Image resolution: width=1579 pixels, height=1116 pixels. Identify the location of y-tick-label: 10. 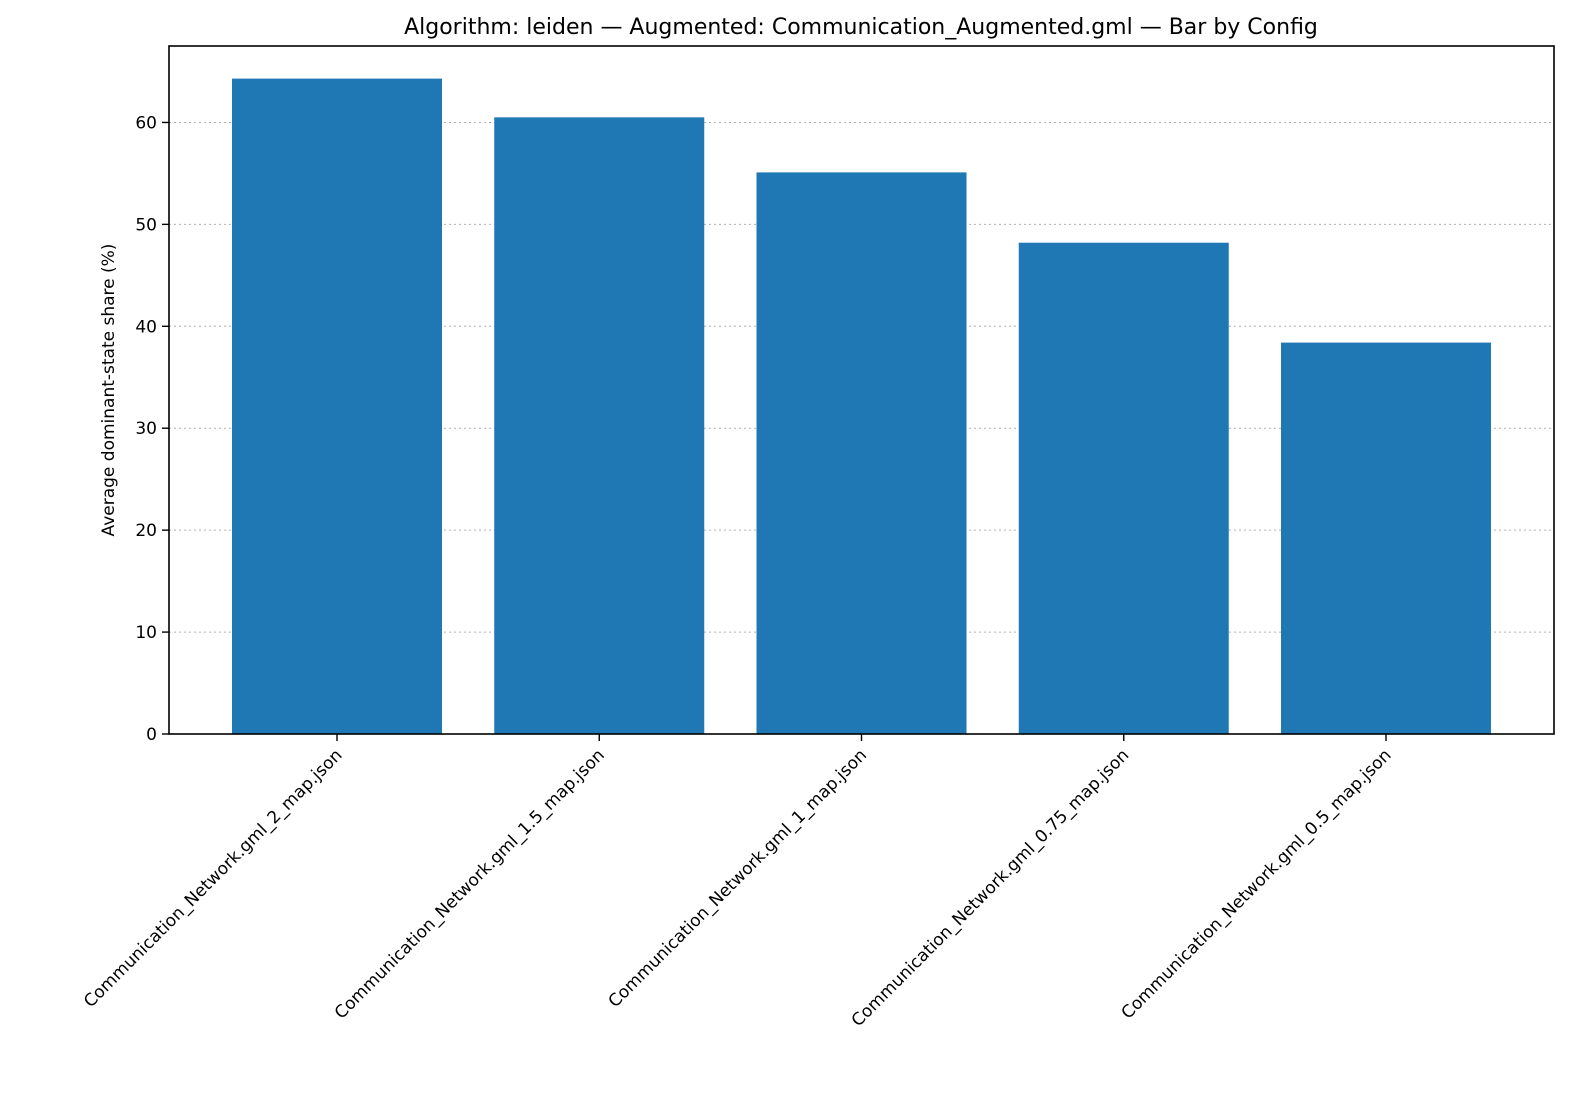
(146, 633).